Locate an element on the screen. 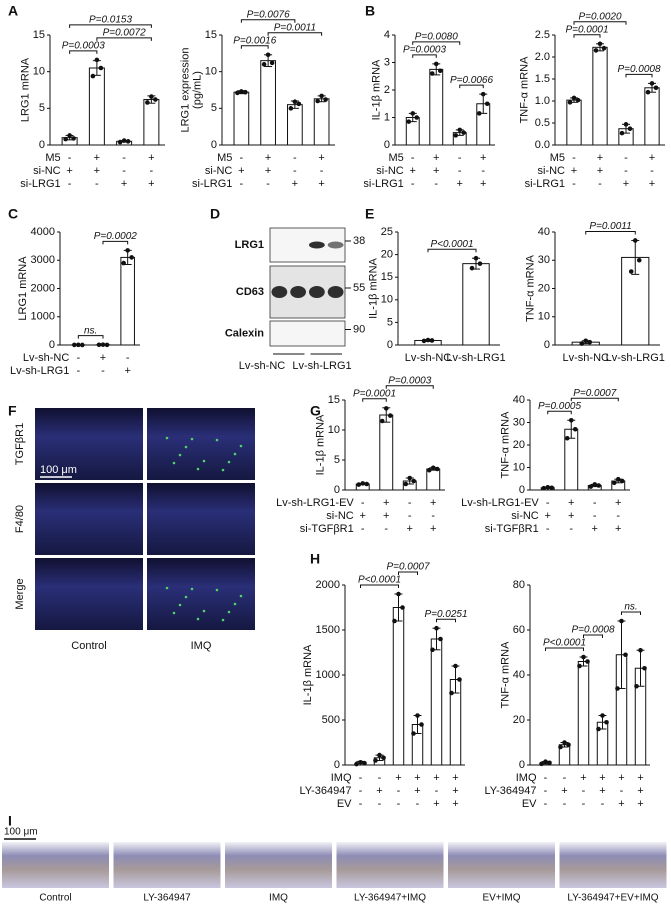 The width and height of the screenshot is (671, 906). condition-label: Lv-sh-LRG1-EV is located at coordinates (315, 503).